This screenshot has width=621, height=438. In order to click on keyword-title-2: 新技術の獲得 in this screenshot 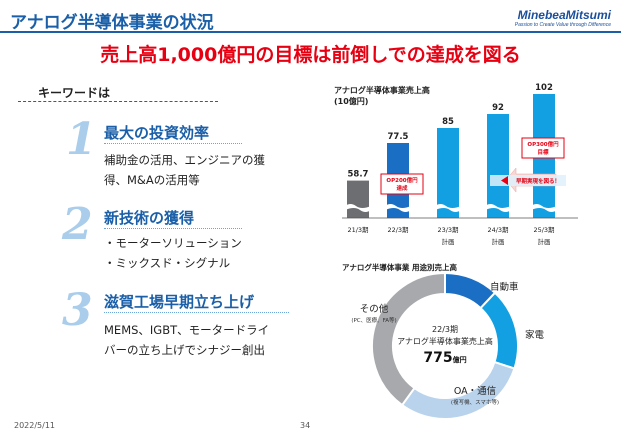, I will do `click(149, 218)`.